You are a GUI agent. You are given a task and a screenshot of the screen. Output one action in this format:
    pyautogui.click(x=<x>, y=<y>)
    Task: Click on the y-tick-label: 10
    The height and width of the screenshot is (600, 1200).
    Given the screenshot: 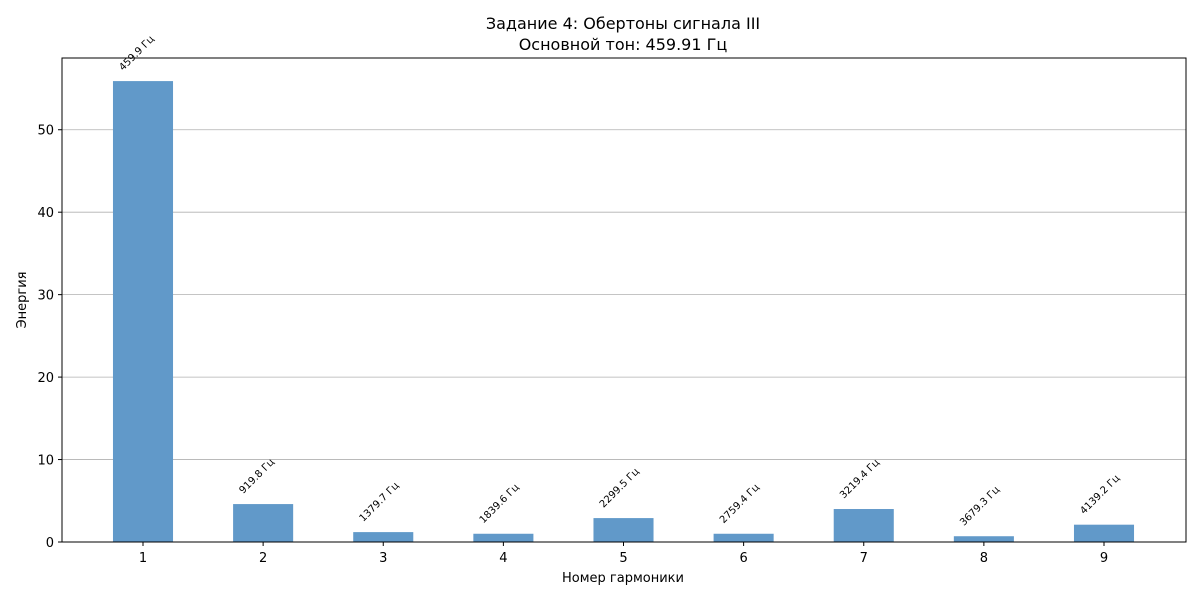 What is the action you would take?
    pyautogui.click(x=45, y=461)
    